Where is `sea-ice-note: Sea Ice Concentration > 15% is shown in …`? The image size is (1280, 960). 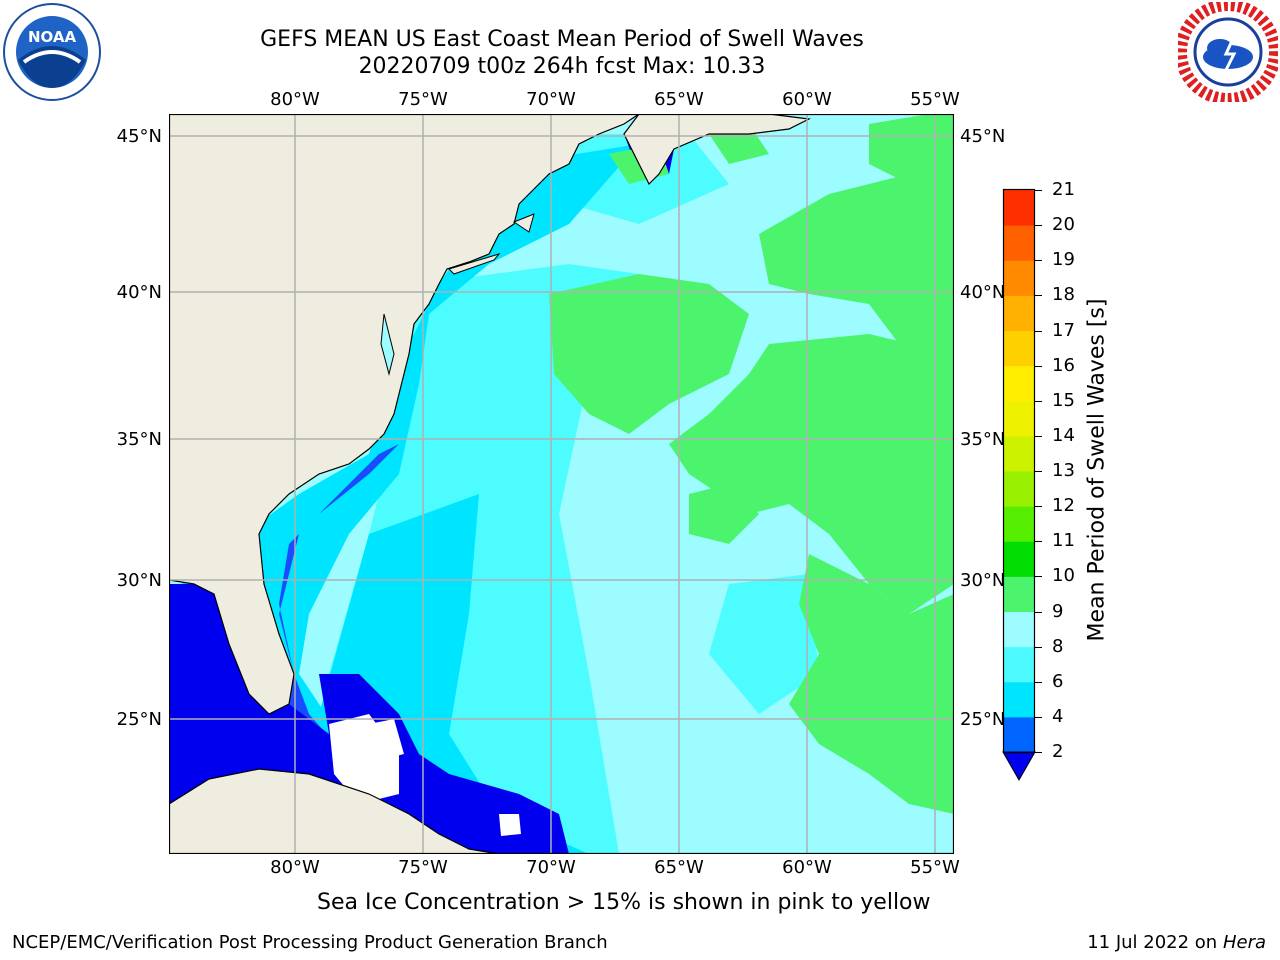
sea-ice-note: Sea Ice Concentration > 15% is shown in … is located at coordinates (624, 902).